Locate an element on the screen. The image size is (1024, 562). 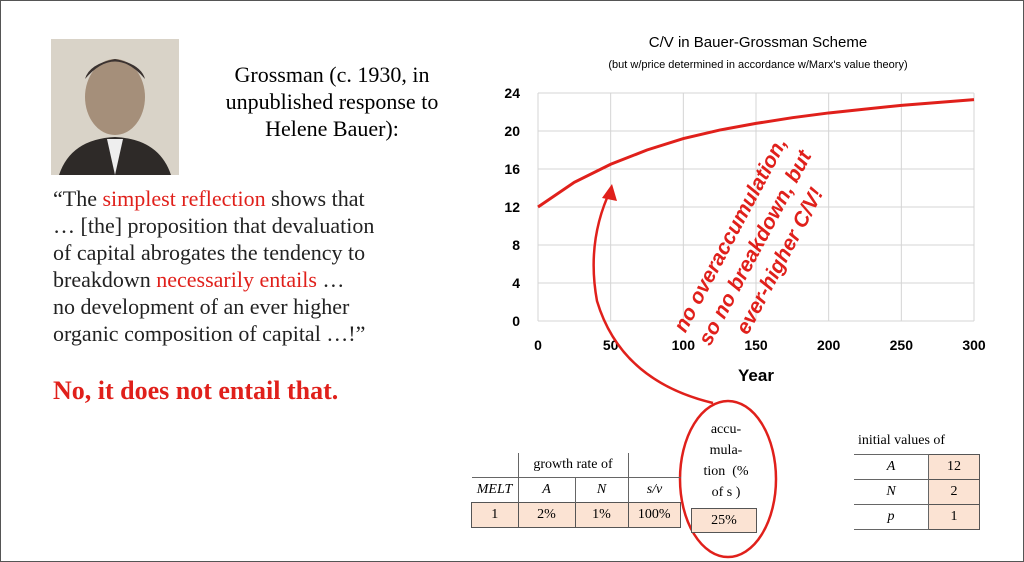
data-line is located at coordinates (756, 153).